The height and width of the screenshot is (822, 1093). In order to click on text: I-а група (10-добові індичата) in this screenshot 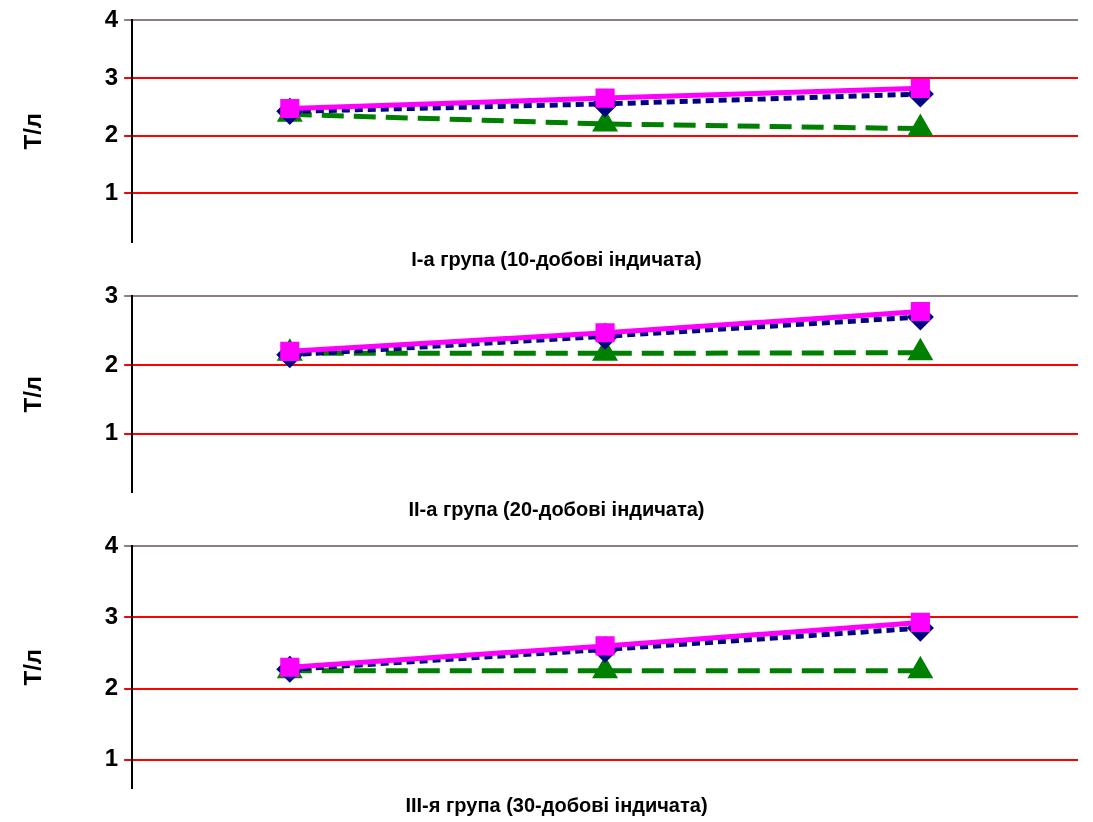, I will do `click(556, 258)`.